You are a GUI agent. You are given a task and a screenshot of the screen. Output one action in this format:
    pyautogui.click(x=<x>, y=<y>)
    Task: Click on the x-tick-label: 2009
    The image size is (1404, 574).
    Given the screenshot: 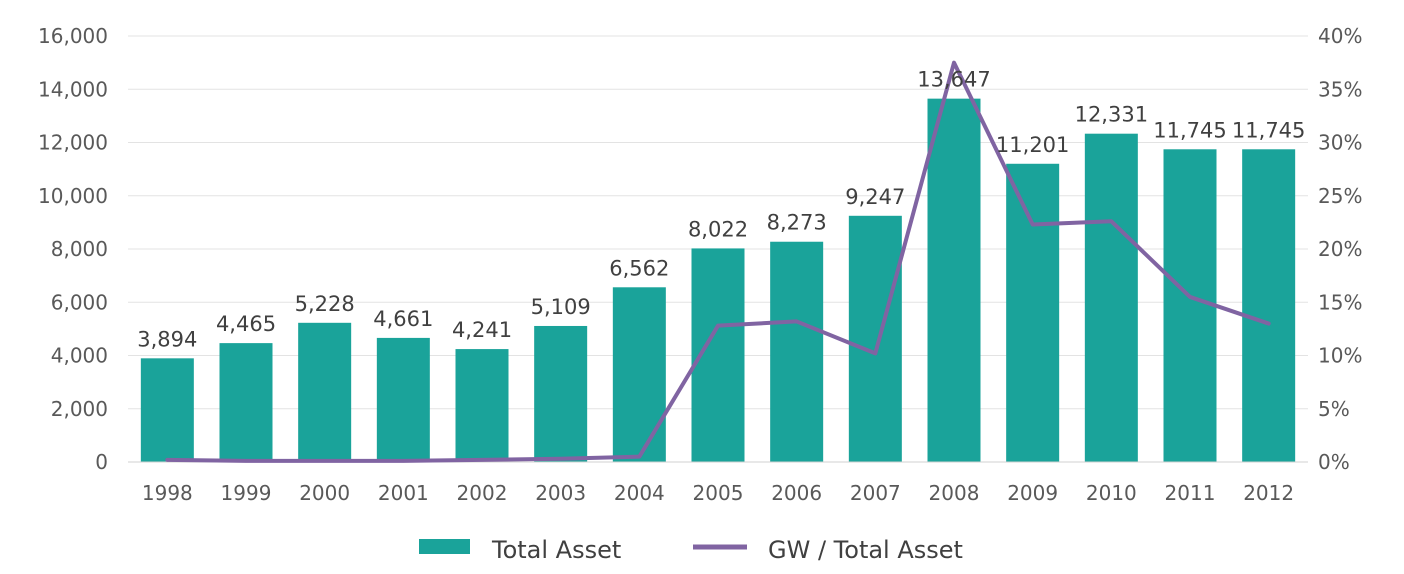 What is the action you would take?
    pyautogui.click(x=1032, y=493)
    